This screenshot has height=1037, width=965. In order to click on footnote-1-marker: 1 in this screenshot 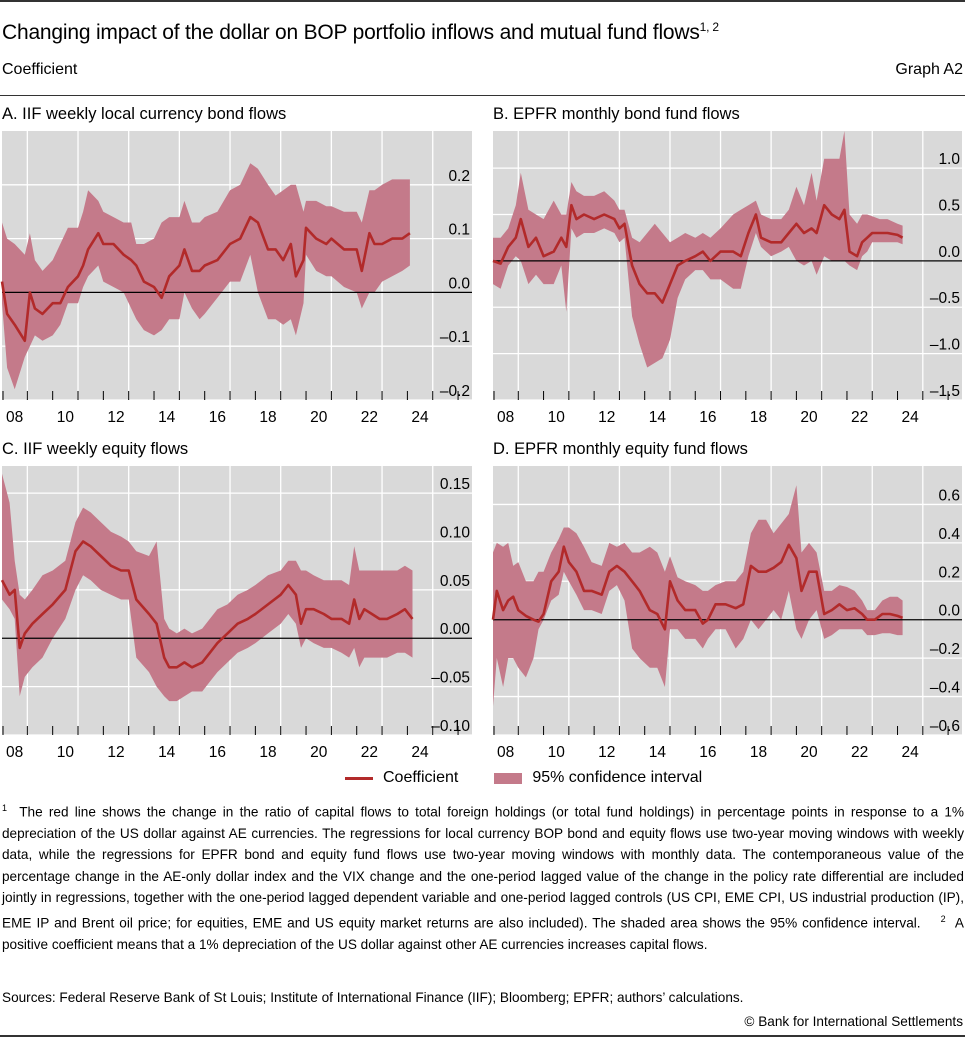, I will do `click(5, 808)`.